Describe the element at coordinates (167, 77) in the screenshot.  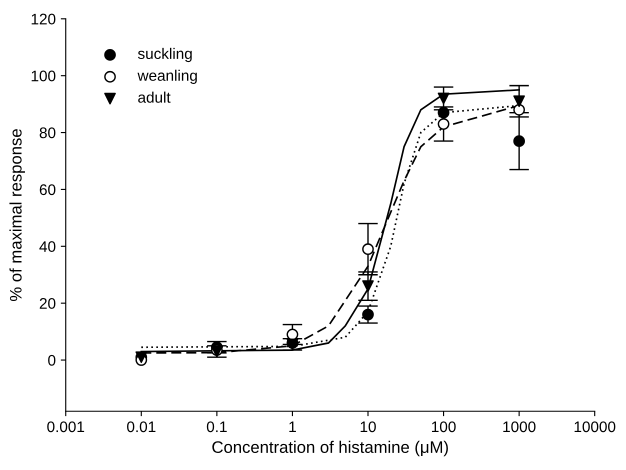
I see `legend-label: weanling` at that location.